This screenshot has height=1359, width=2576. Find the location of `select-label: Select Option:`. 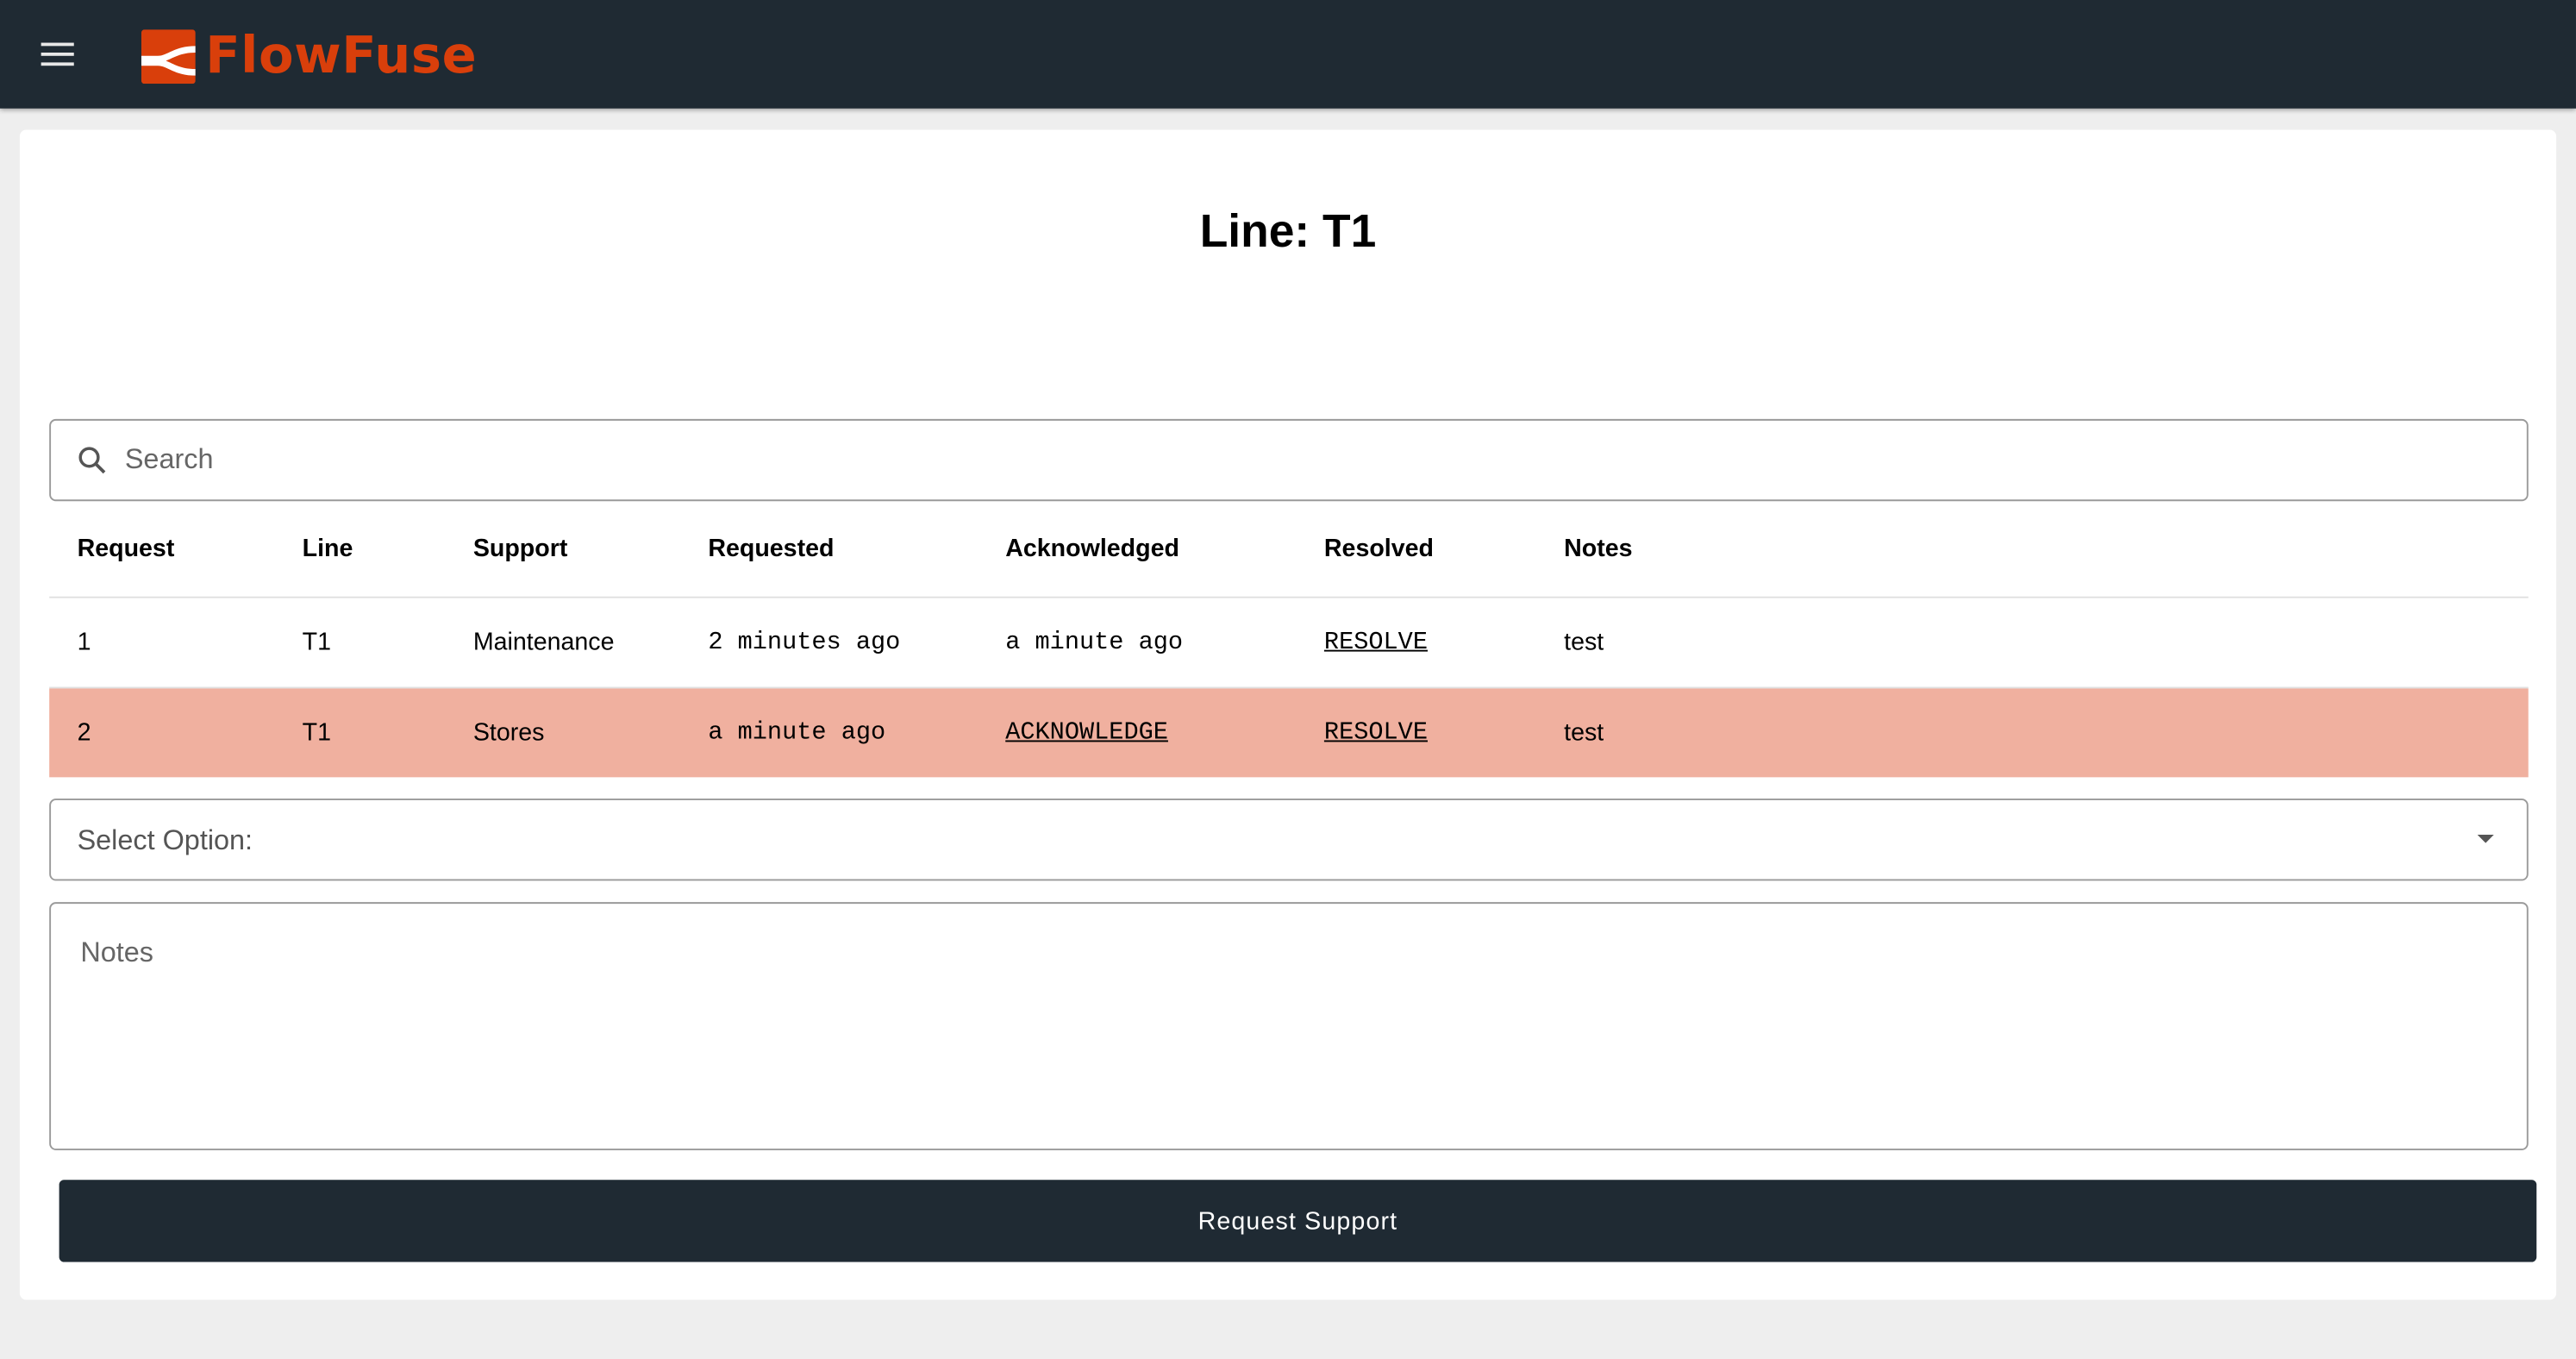

select-label: Select Option: is located at coordinates (165, 840).